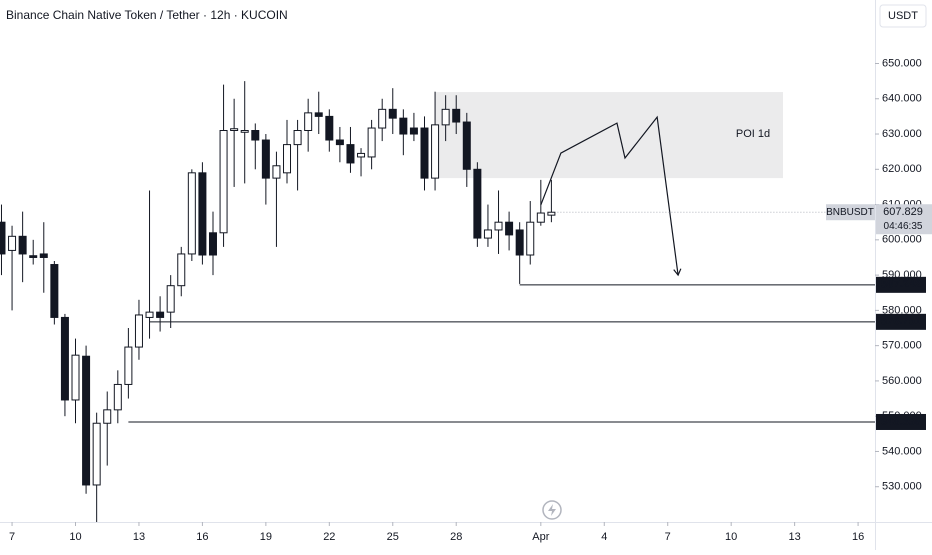 This screenshot has width=932, height=555. What do you see at coordinates (677, 272) in the screenshot?
I see `projection-arrowhead` at bounding box center [677, 272].